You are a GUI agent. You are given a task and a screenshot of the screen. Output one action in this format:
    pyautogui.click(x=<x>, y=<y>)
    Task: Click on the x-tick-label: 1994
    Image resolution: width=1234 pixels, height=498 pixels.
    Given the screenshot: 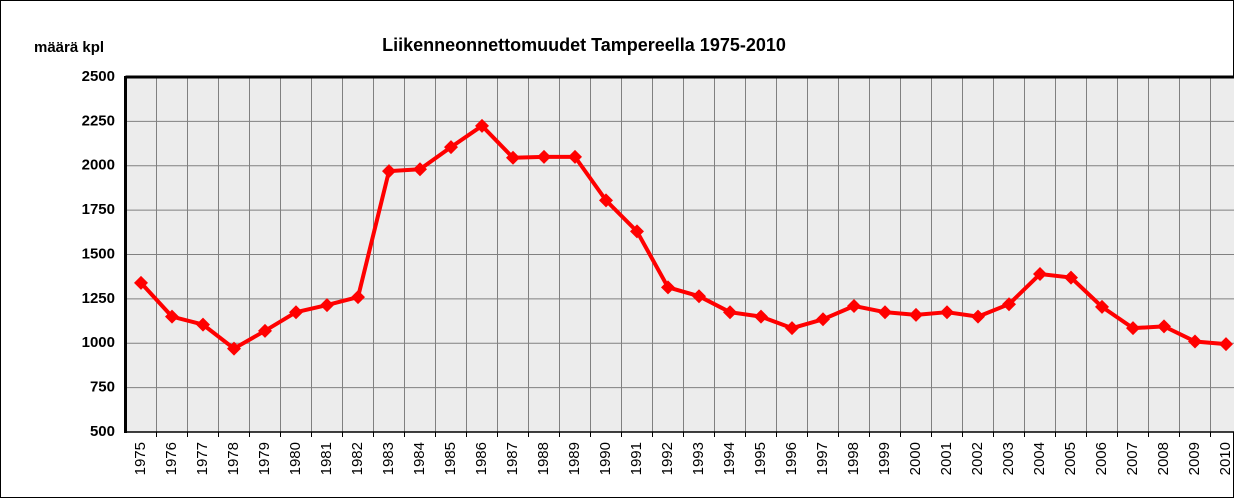 What is the action you would take?
    pyautogui.click(x=729, y=458)
    